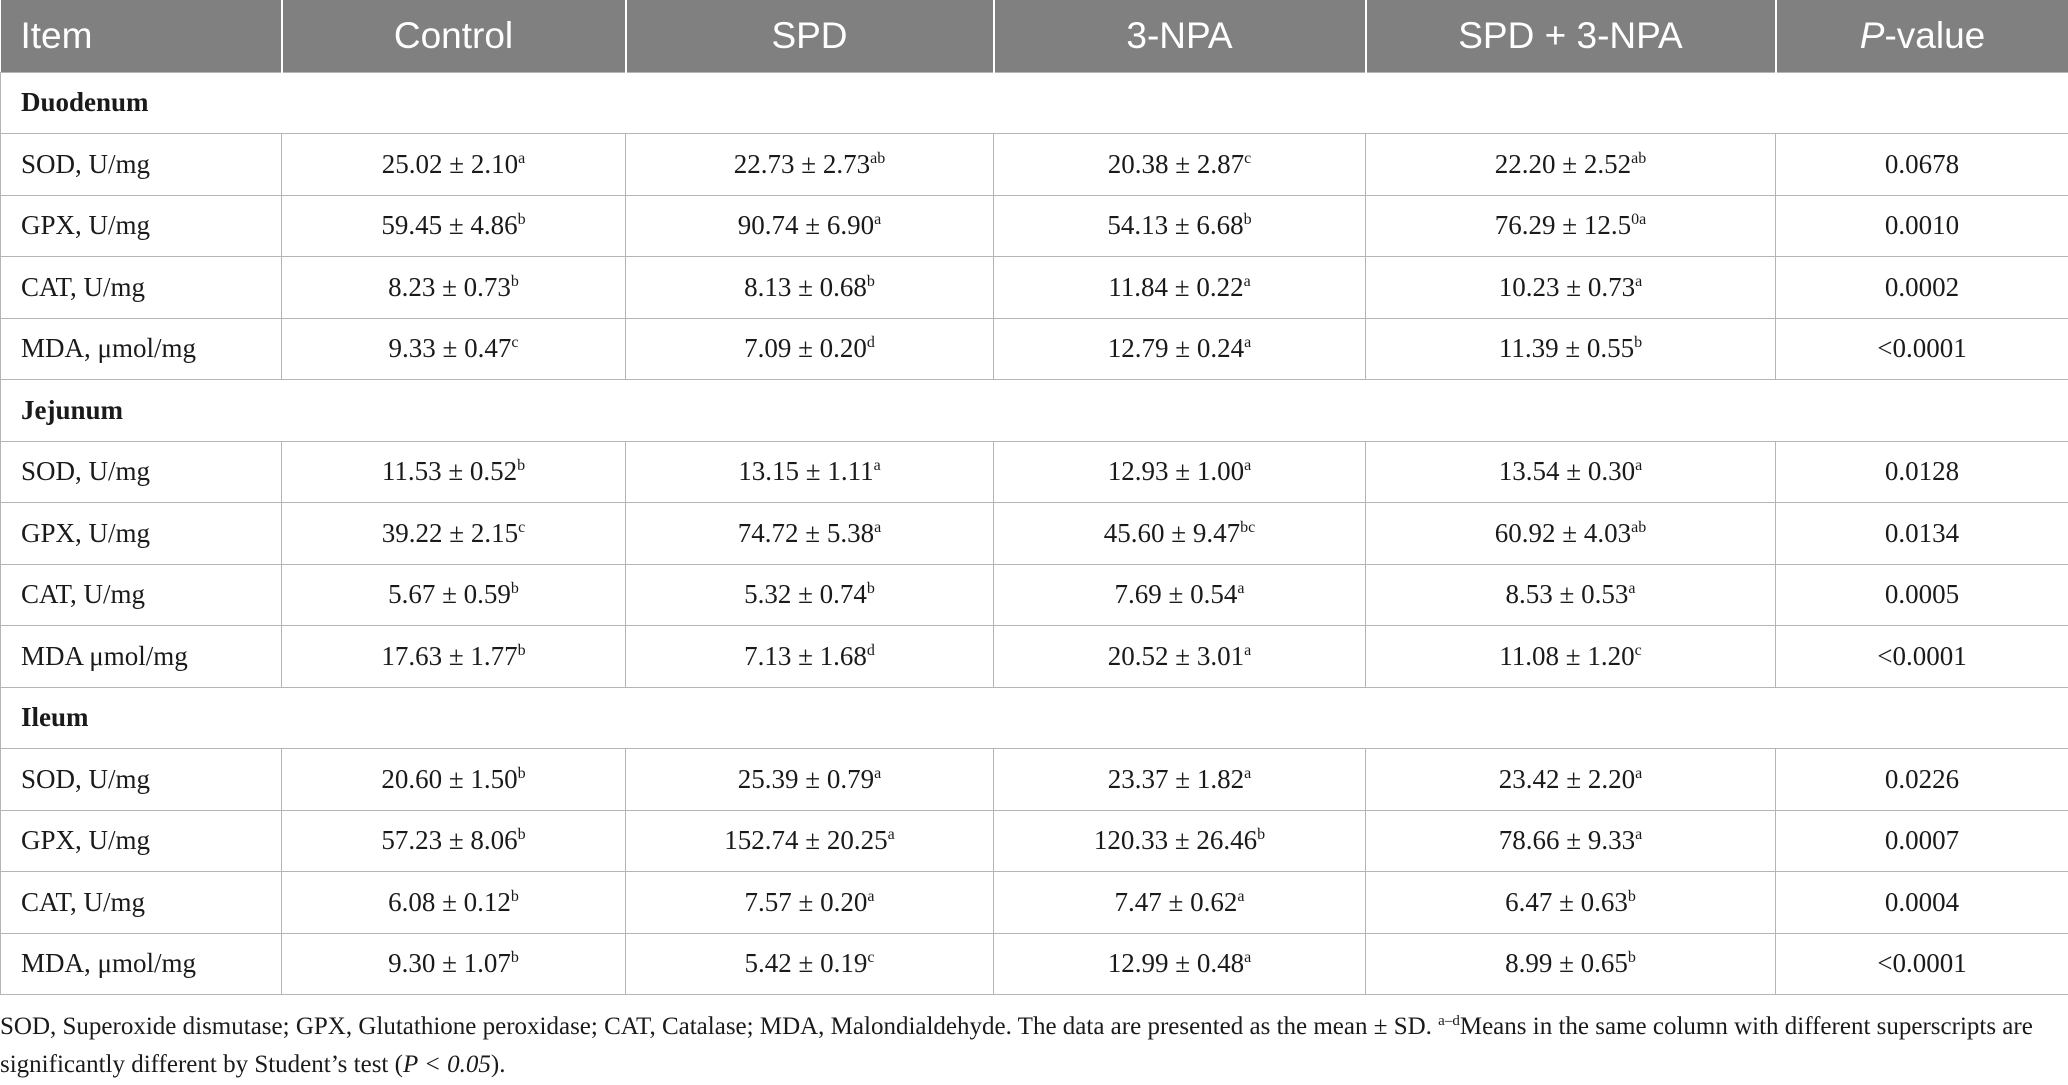 This screenshot has height=1085, width=2068. I want to click on cell-spd: 7.09 ± 0.20d, so click(809, 348).